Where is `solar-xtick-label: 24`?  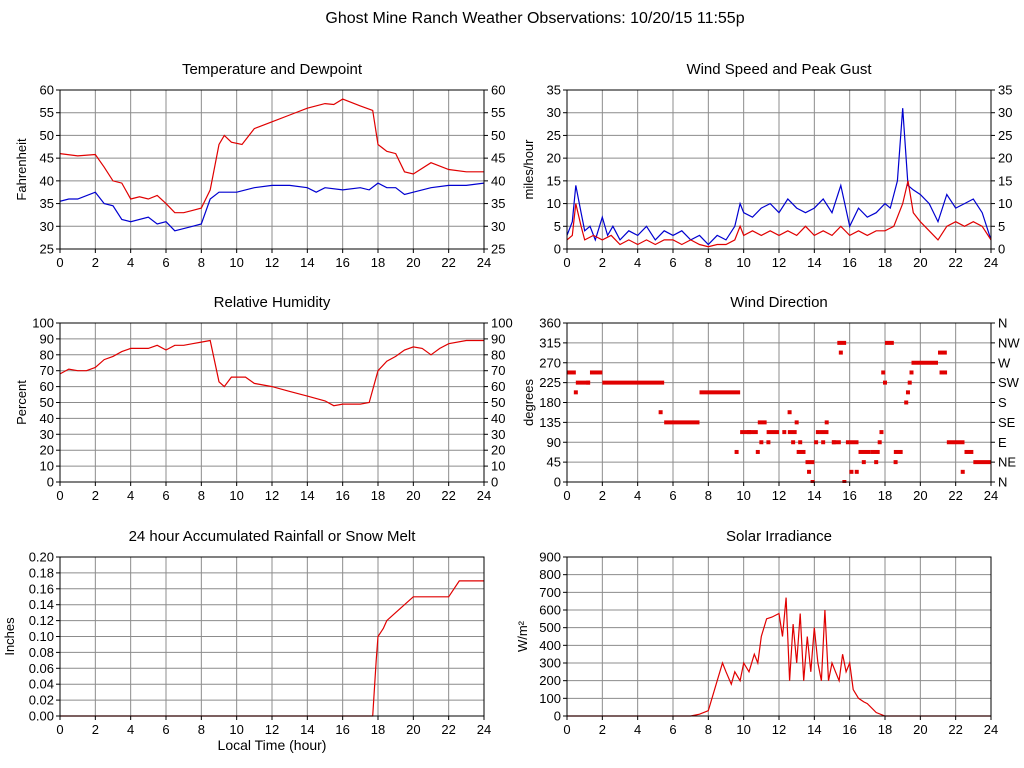
solar-xtick-label: 24 is located at coordinates (991, 729).